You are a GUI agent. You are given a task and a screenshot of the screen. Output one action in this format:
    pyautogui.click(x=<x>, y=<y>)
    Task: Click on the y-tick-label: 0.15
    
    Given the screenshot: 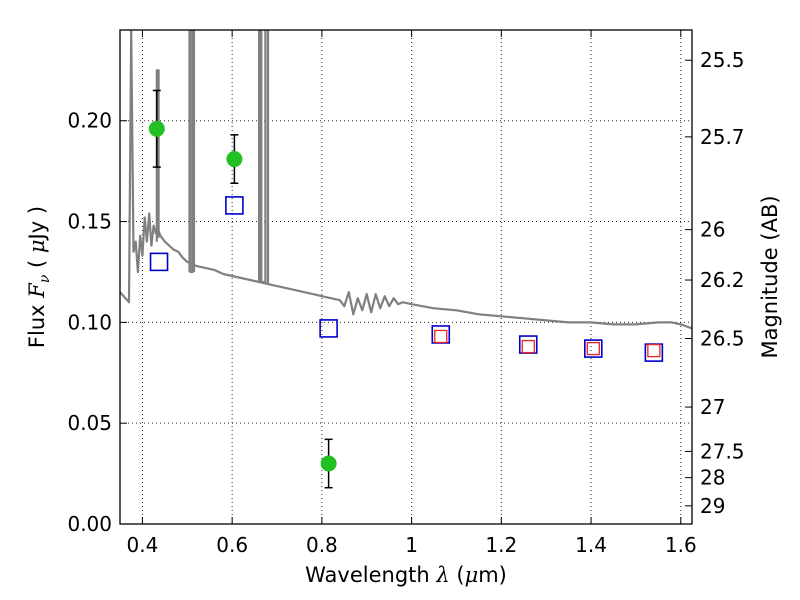 What is the action you would take?
    pyautogui.click(x=89, y=222)
    